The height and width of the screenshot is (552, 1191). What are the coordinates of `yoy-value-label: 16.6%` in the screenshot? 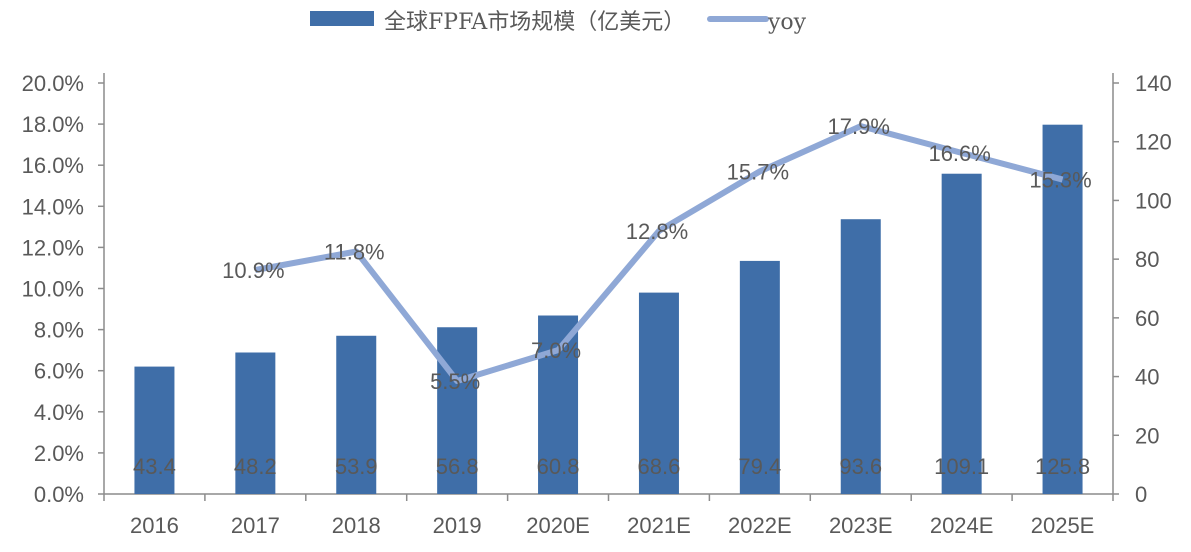 It's located at (959, 153).